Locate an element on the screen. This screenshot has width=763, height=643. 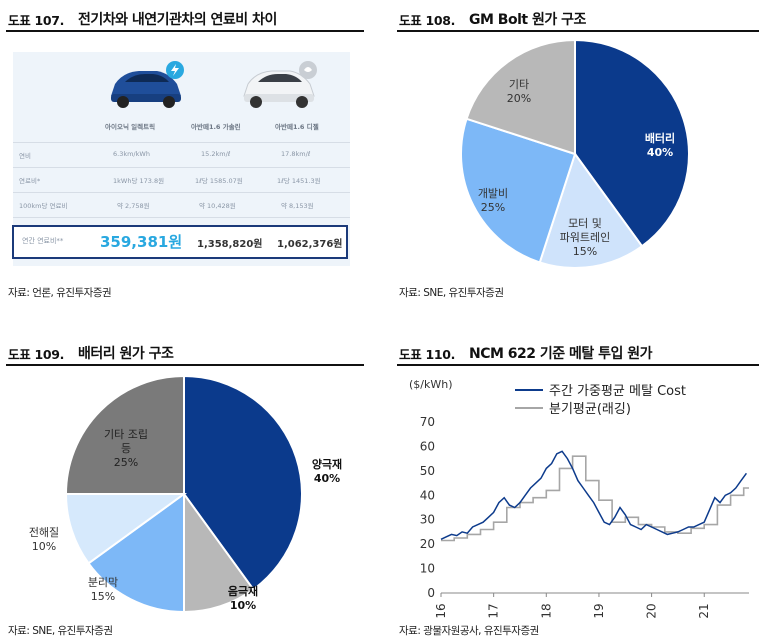
column-header: 아반떼1.6 디젤 is located at coordinates (297, 127).